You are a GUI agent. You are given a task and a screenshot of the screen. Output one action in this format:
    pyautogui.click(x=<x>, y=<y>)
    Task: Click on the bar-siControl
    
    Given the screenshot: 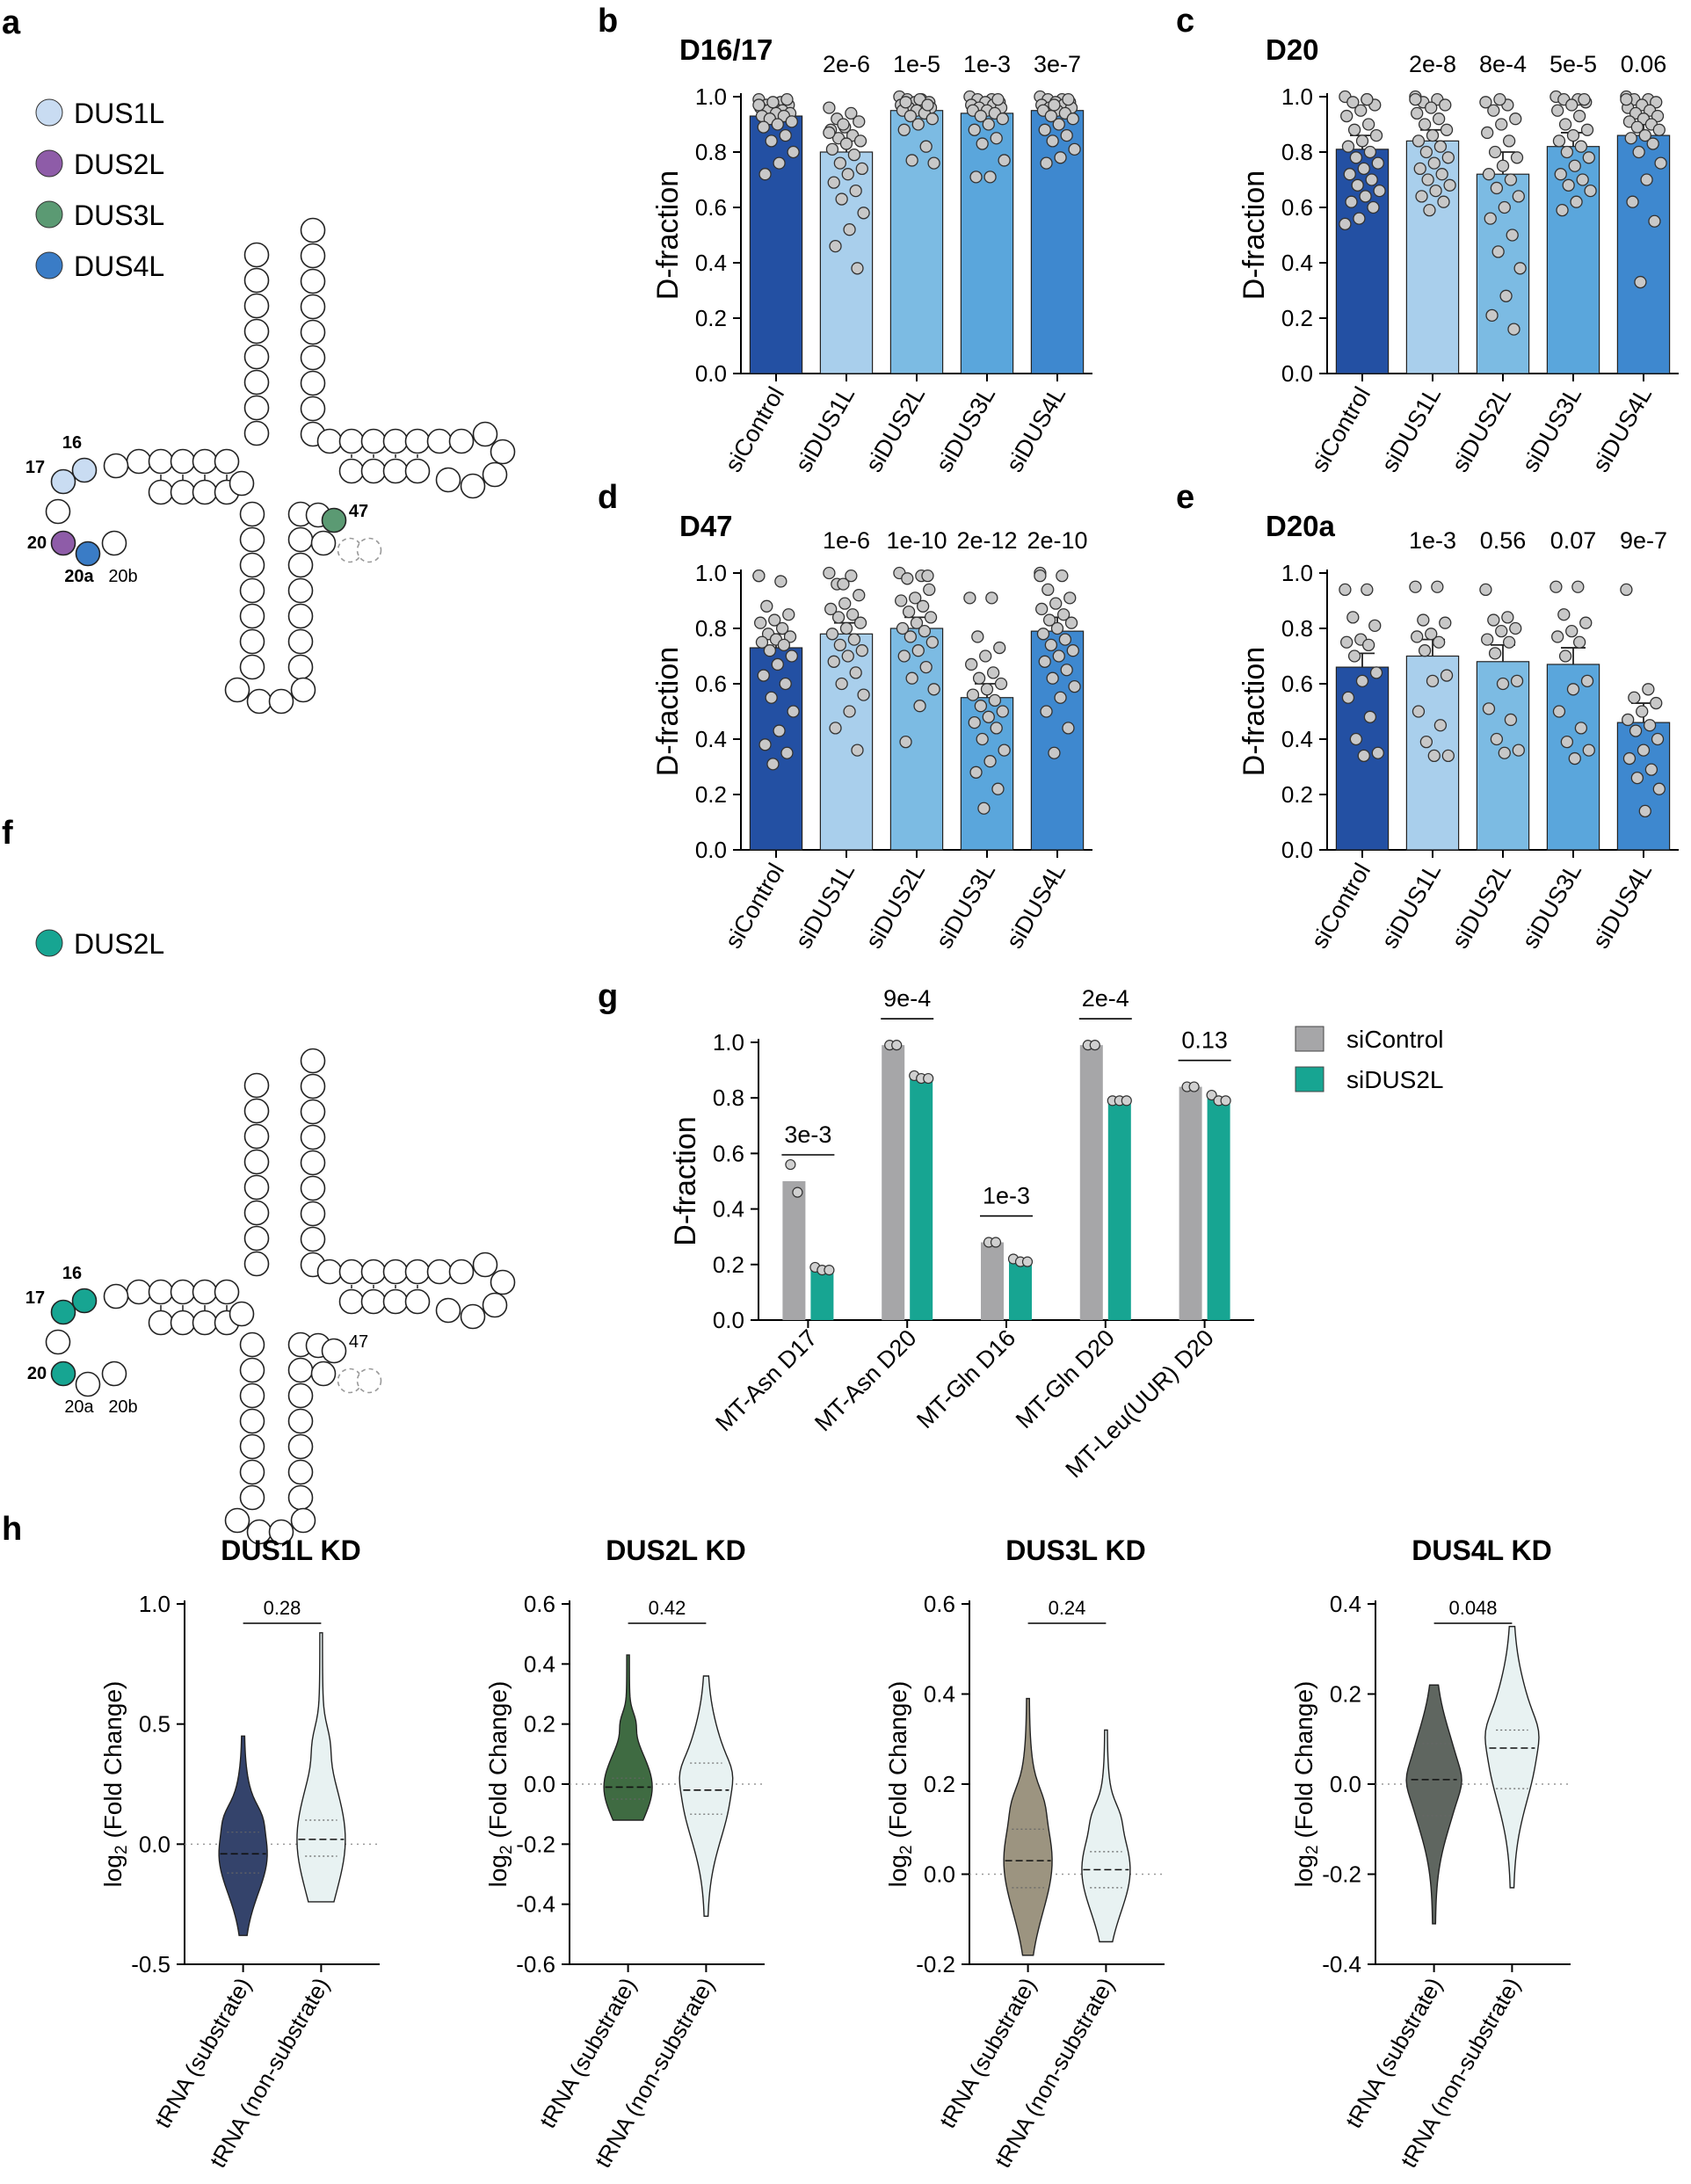 What is the action you would take?
    pyautogui.click(x=776, y=749)
    